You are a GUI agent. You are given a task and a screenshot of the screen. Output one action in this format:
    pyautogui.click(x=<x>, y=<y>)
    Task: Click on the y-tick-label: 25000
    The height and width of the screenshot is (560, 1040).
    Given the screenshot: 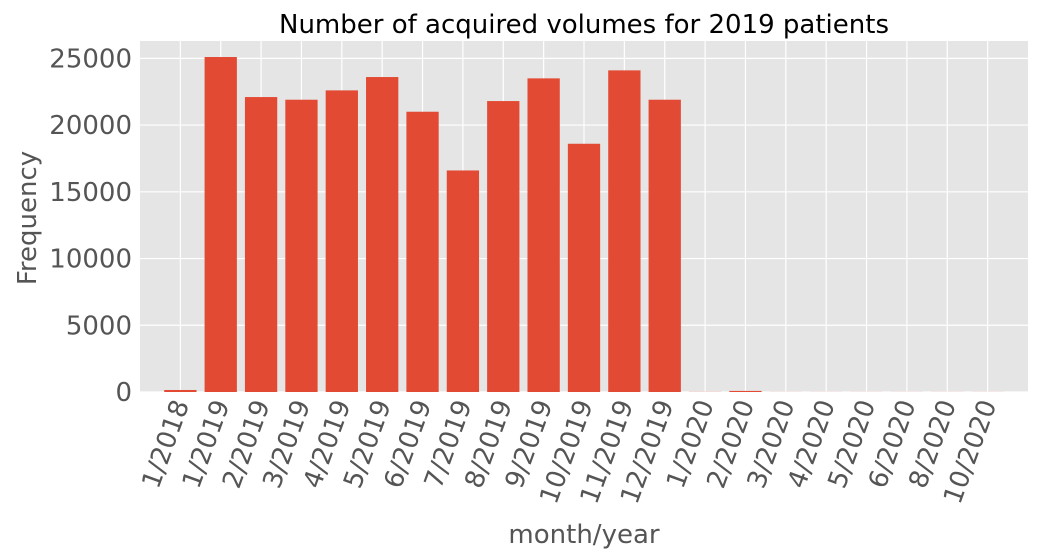 What is the action you would take?
    pyautogui.click(x=90, y=59)
    